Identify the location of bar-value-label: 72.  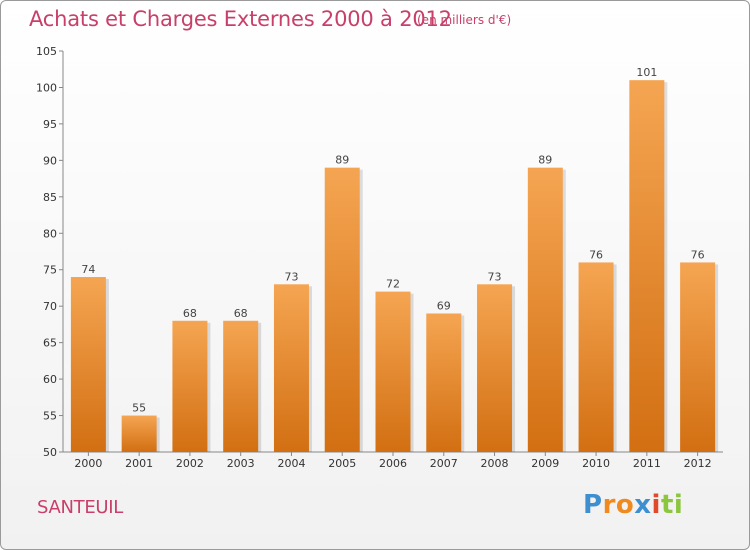
(393, 284).